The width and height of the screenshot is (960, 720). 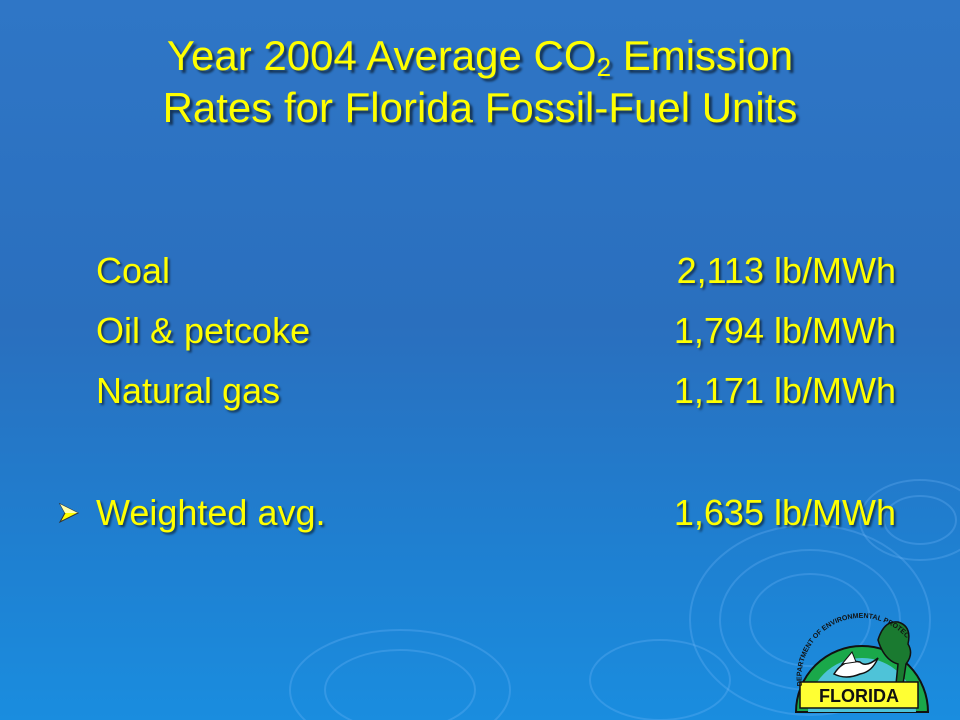 What do you see at coordinates (69, 513) in the screenshot?
I see `arrow-bullet-icon` at bounding box center [69, 513].